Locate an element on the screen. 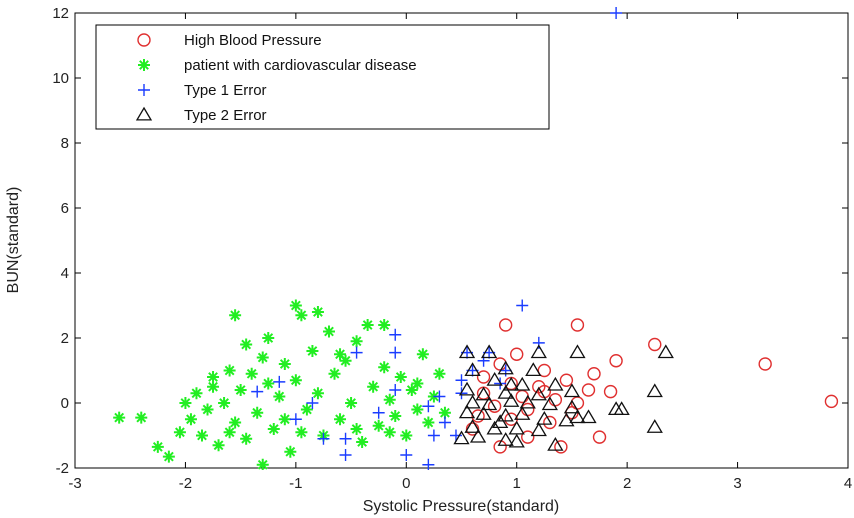  x-tick-label: 0 is located at coordinates (406, 483).